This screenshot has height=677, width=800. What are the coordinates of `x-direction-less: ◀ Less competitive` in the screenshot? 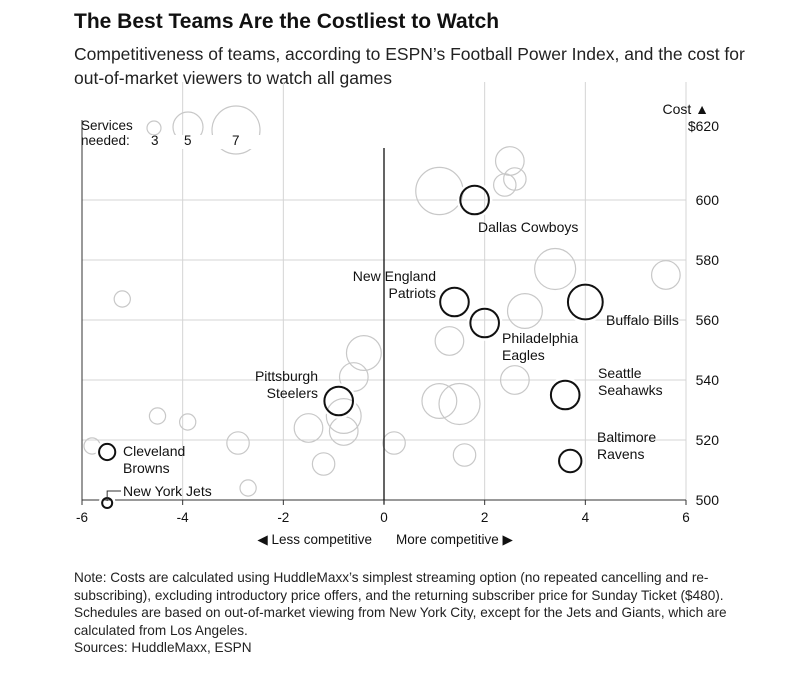 It's located at (314, 539).